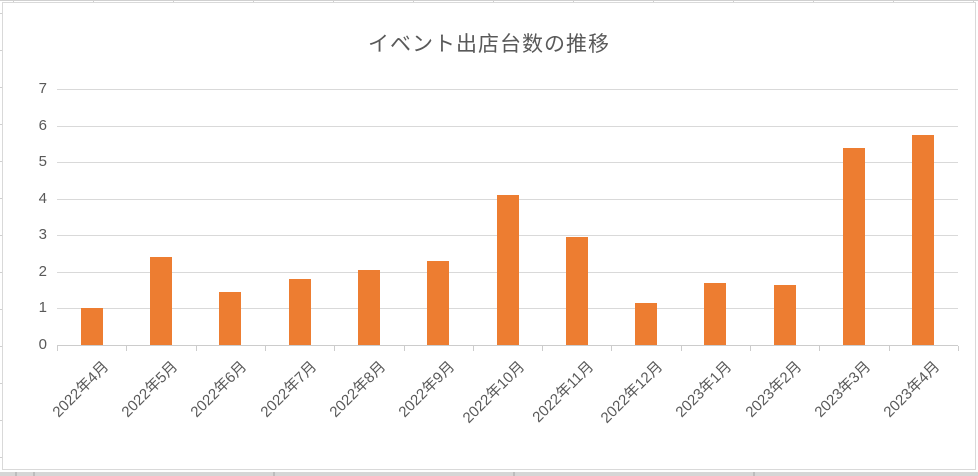  Describe the element at coordinates (489, 44) in the screenshot. I see `chart-title: イベント出店台数の推移` at that location.